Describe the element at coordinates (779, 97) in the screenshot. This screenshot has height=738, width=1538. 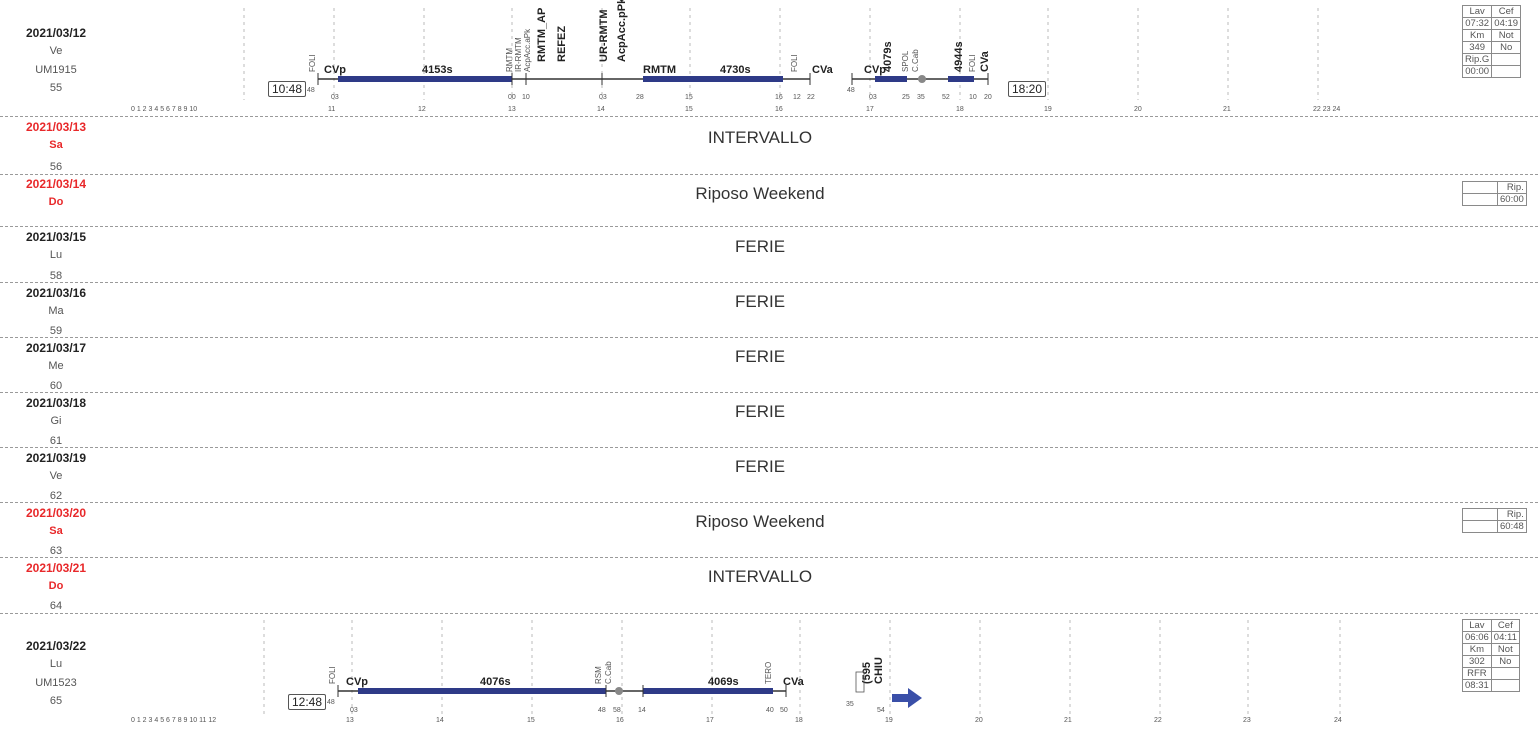
I see `svg-text: 16` at that location.